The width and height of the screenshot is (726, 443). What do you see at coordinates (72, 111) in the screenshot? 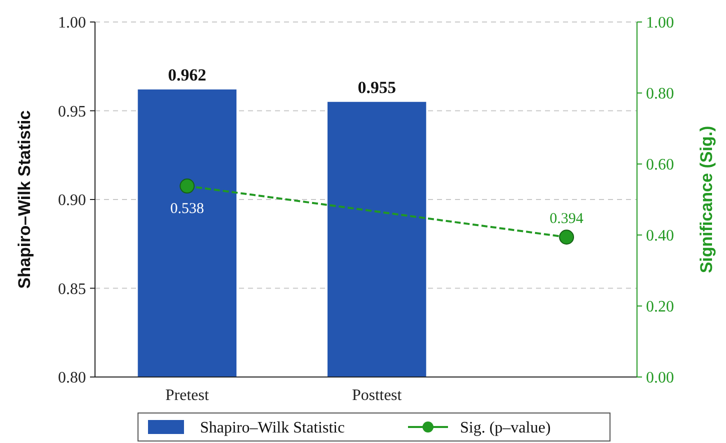
I see `y-tick-label: 0.95` at bounding box center [72, 111].